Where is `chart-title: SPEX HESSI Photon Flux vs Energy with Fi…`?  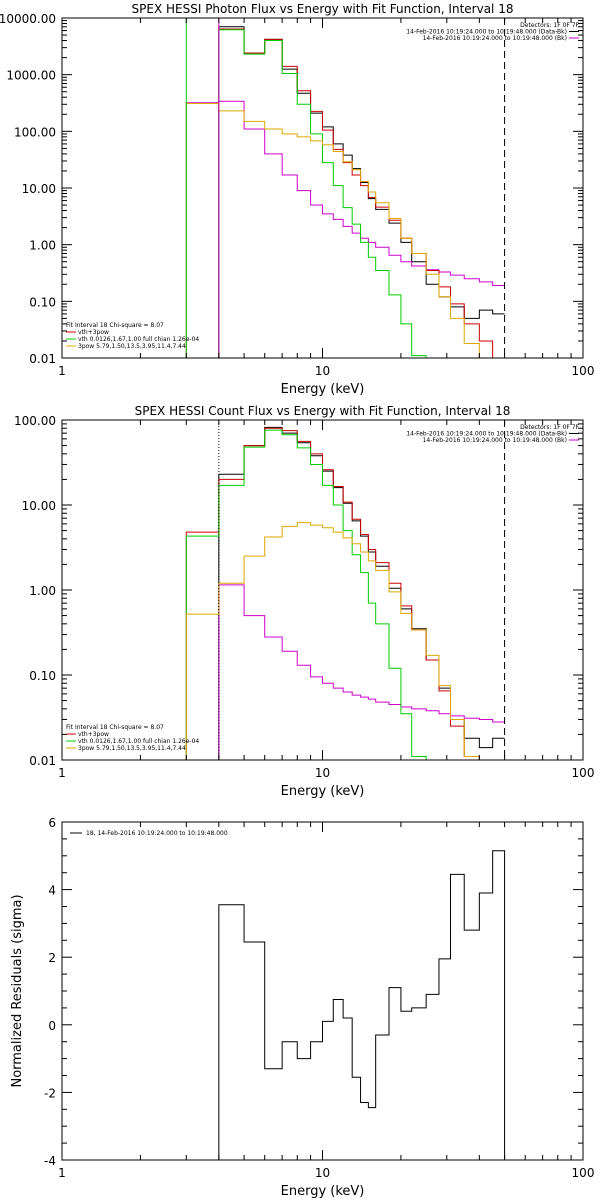
chart-title: SPEX HESSI Photon Flux vs Energy with Fi… is located at coordinates (323, 9).